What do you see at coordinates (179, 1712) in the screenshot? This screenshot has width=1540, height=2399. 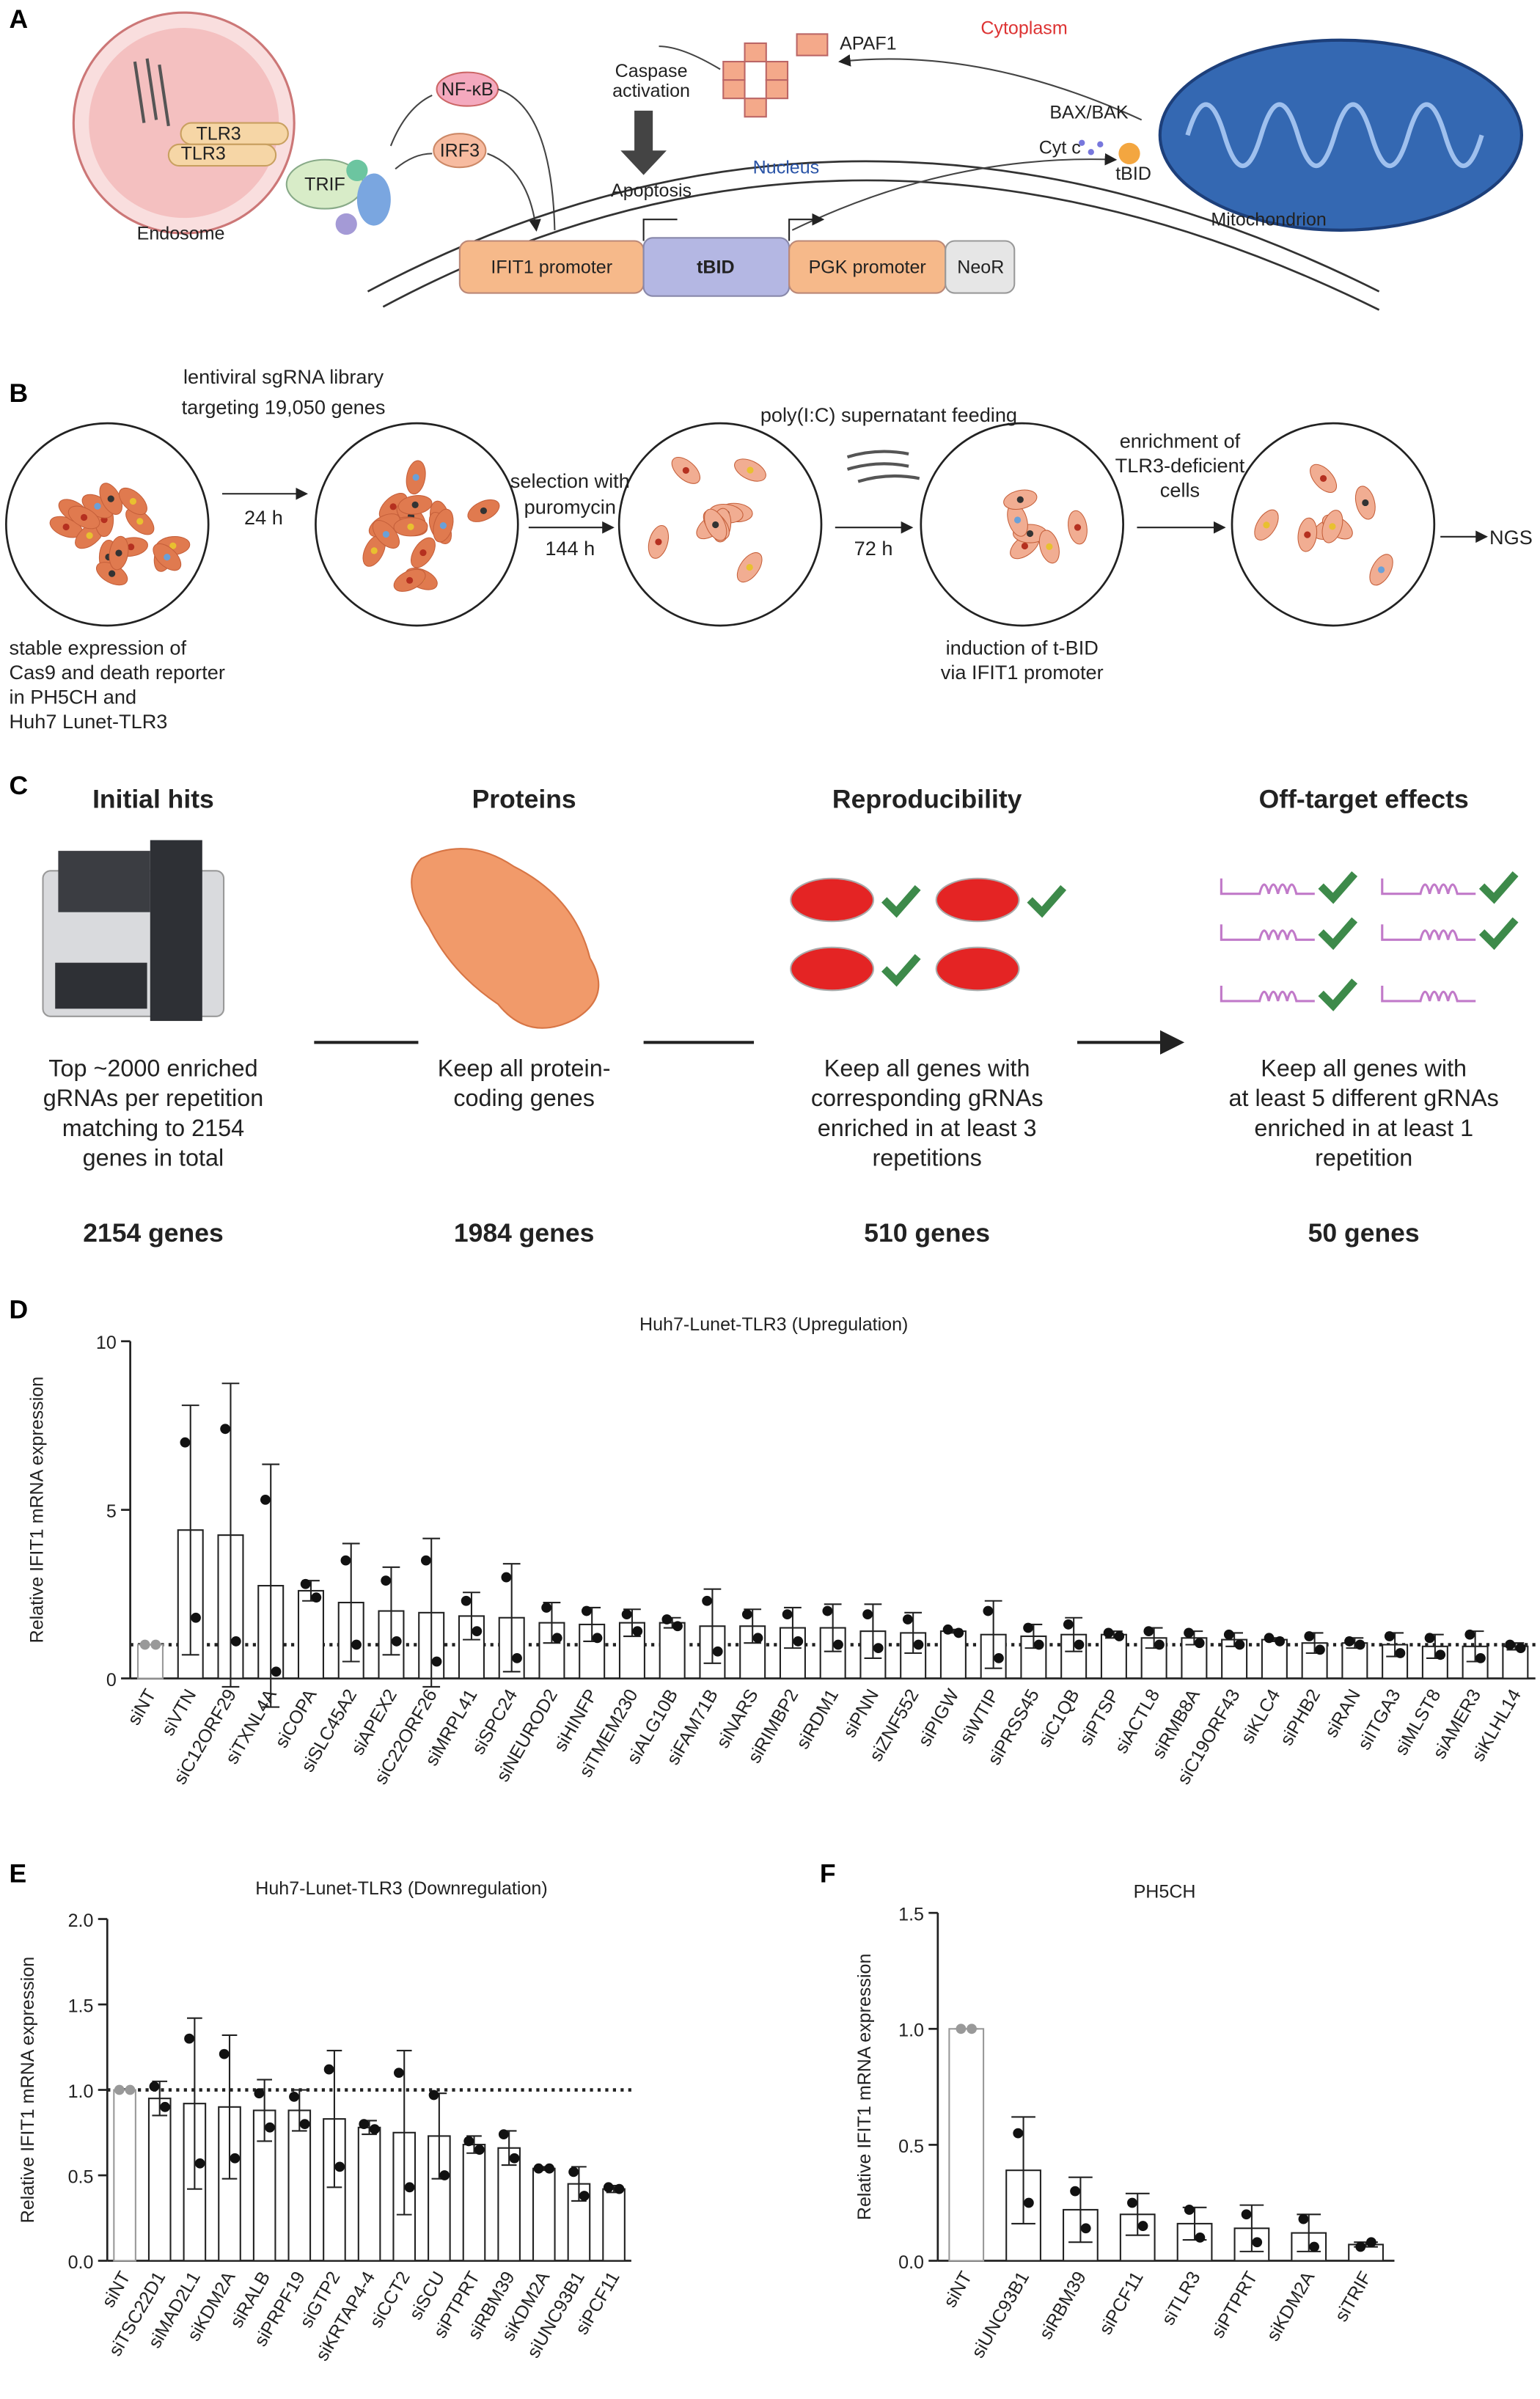 I see `x-tick-label: siVTN` at bounding box center [179, 1712].